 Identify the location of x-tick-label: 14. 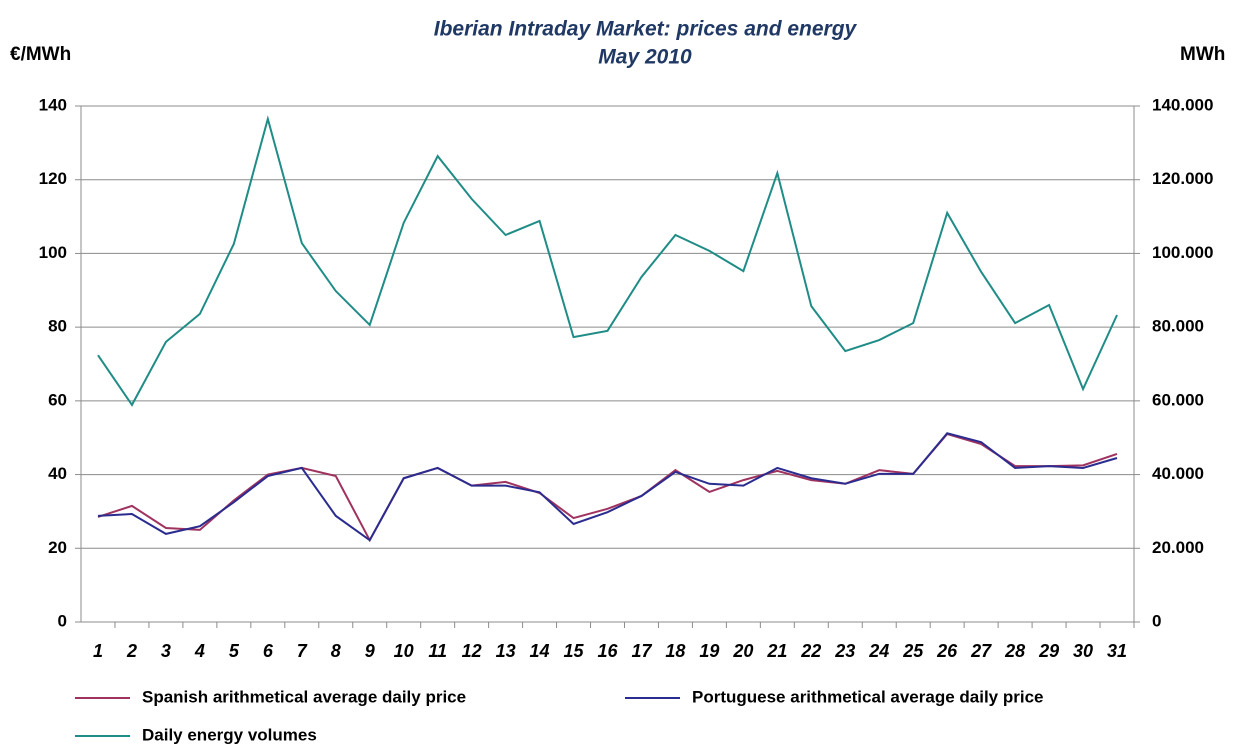
(540, 651).